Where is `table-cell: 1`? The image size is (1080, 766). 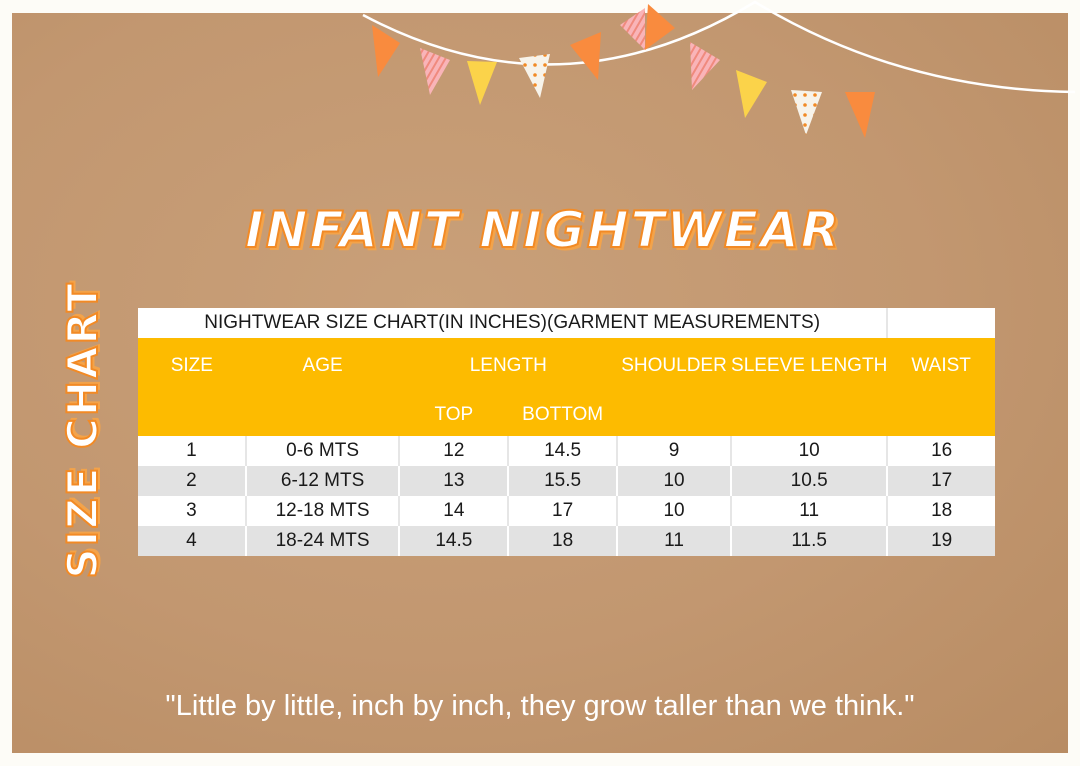
table-cell: 1 is located at coordinates (192, 451).